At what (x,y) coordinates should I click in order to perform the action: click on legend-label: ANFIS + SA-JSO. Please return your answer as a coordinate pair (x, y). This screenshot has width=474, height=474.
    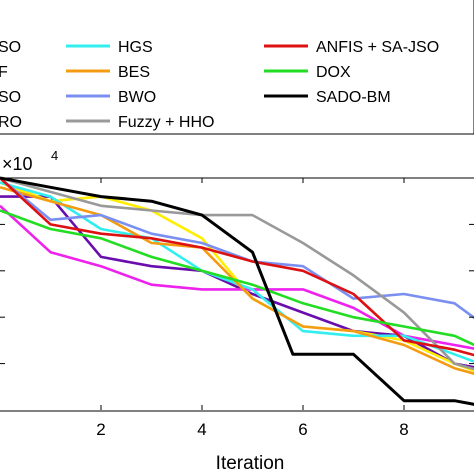
    Looking at the image, I should click on (377, 47).